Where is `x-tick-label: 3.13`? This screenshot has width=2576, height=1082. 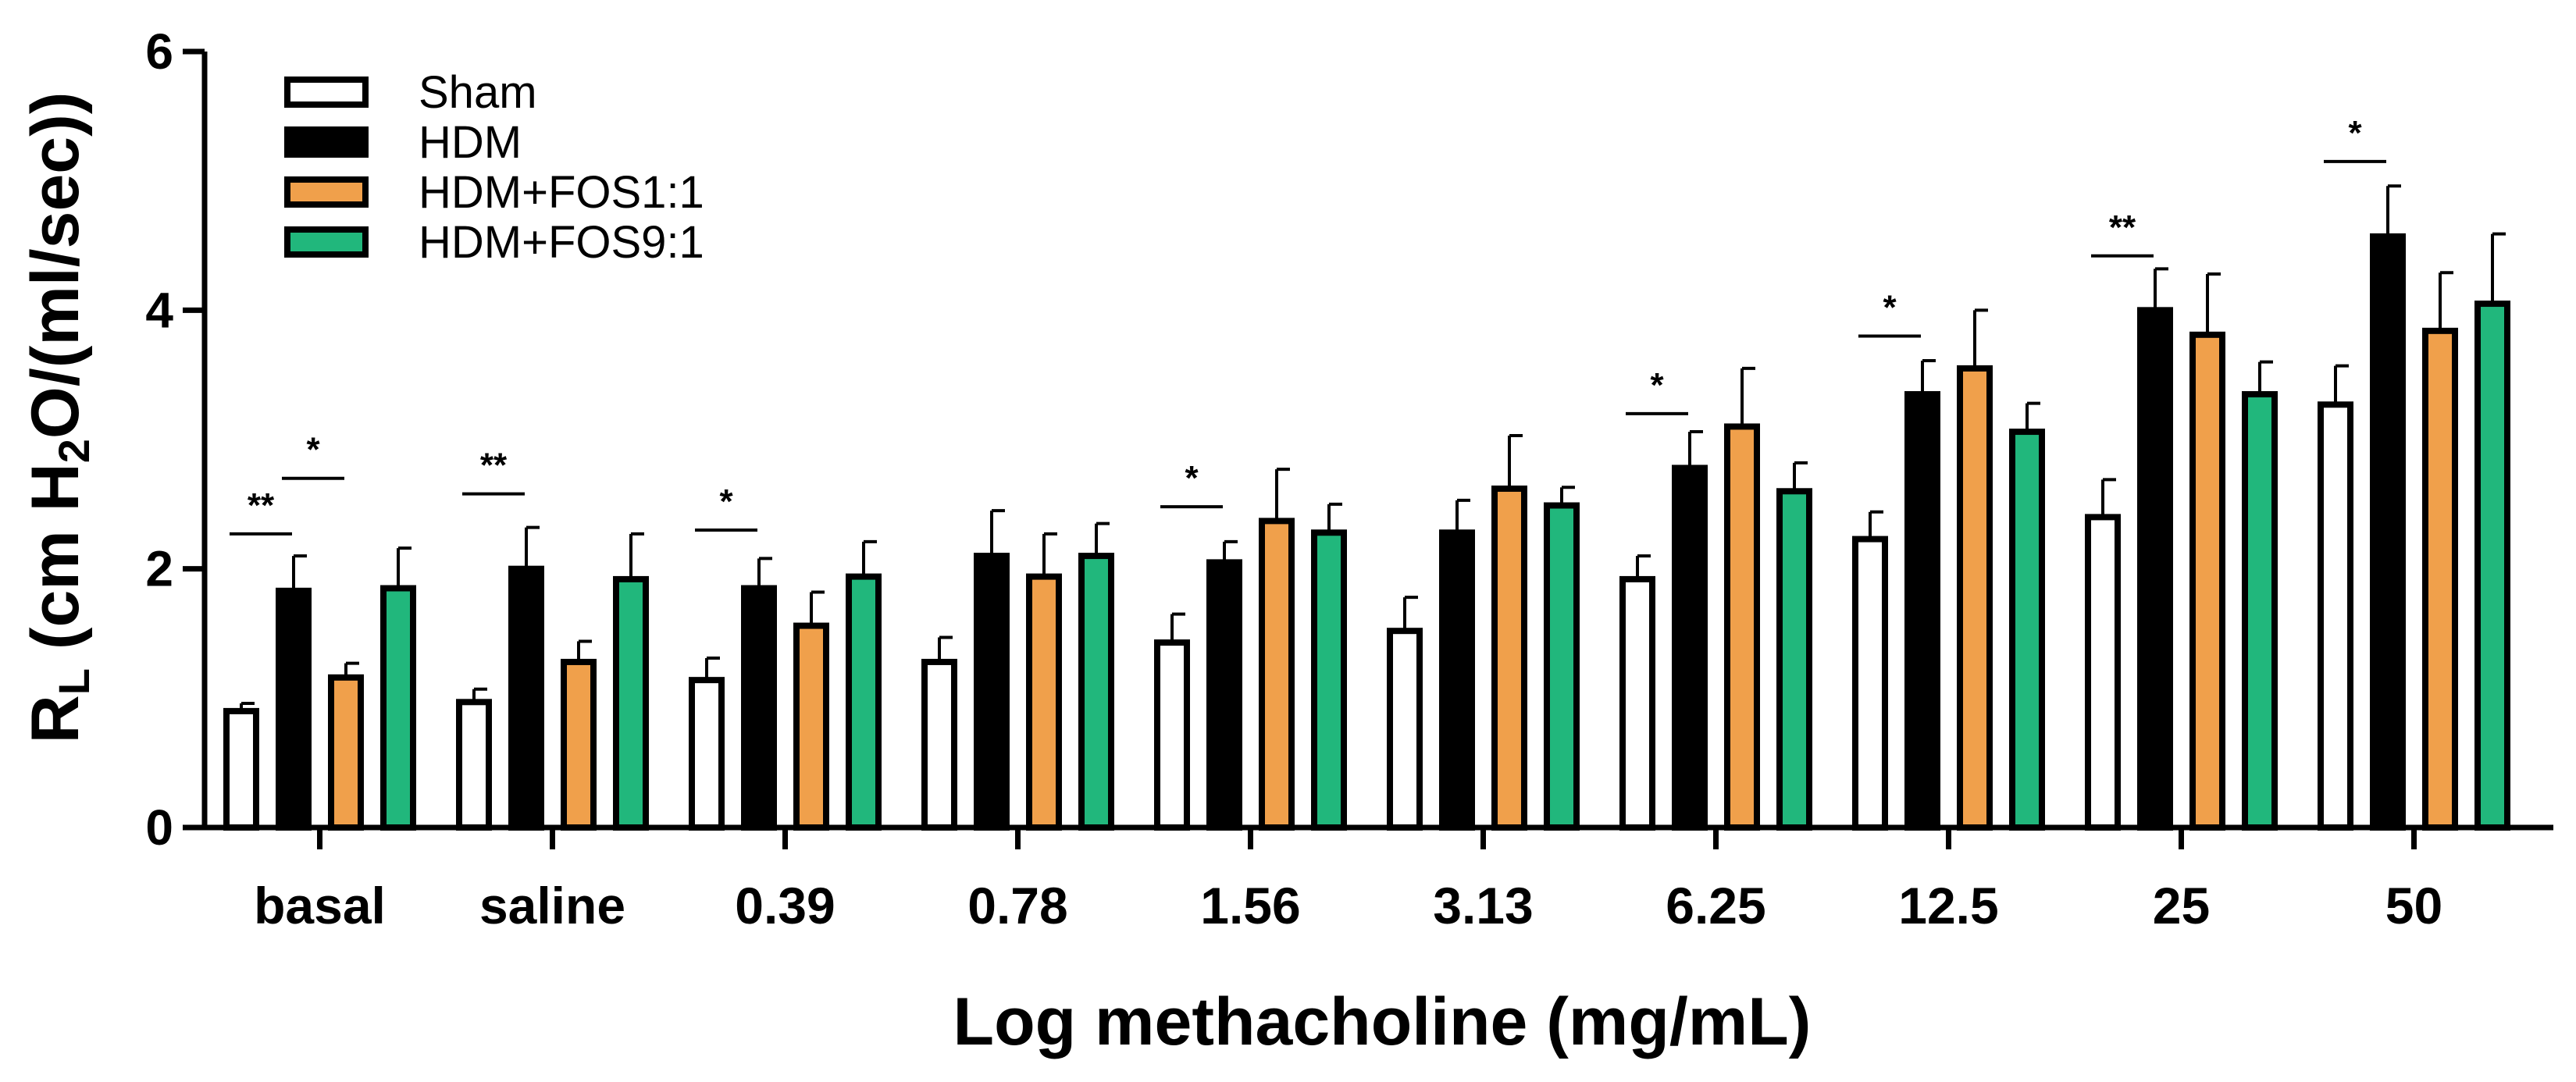
x-tick-label: 3.13 is located at coordinates (1483, 905).